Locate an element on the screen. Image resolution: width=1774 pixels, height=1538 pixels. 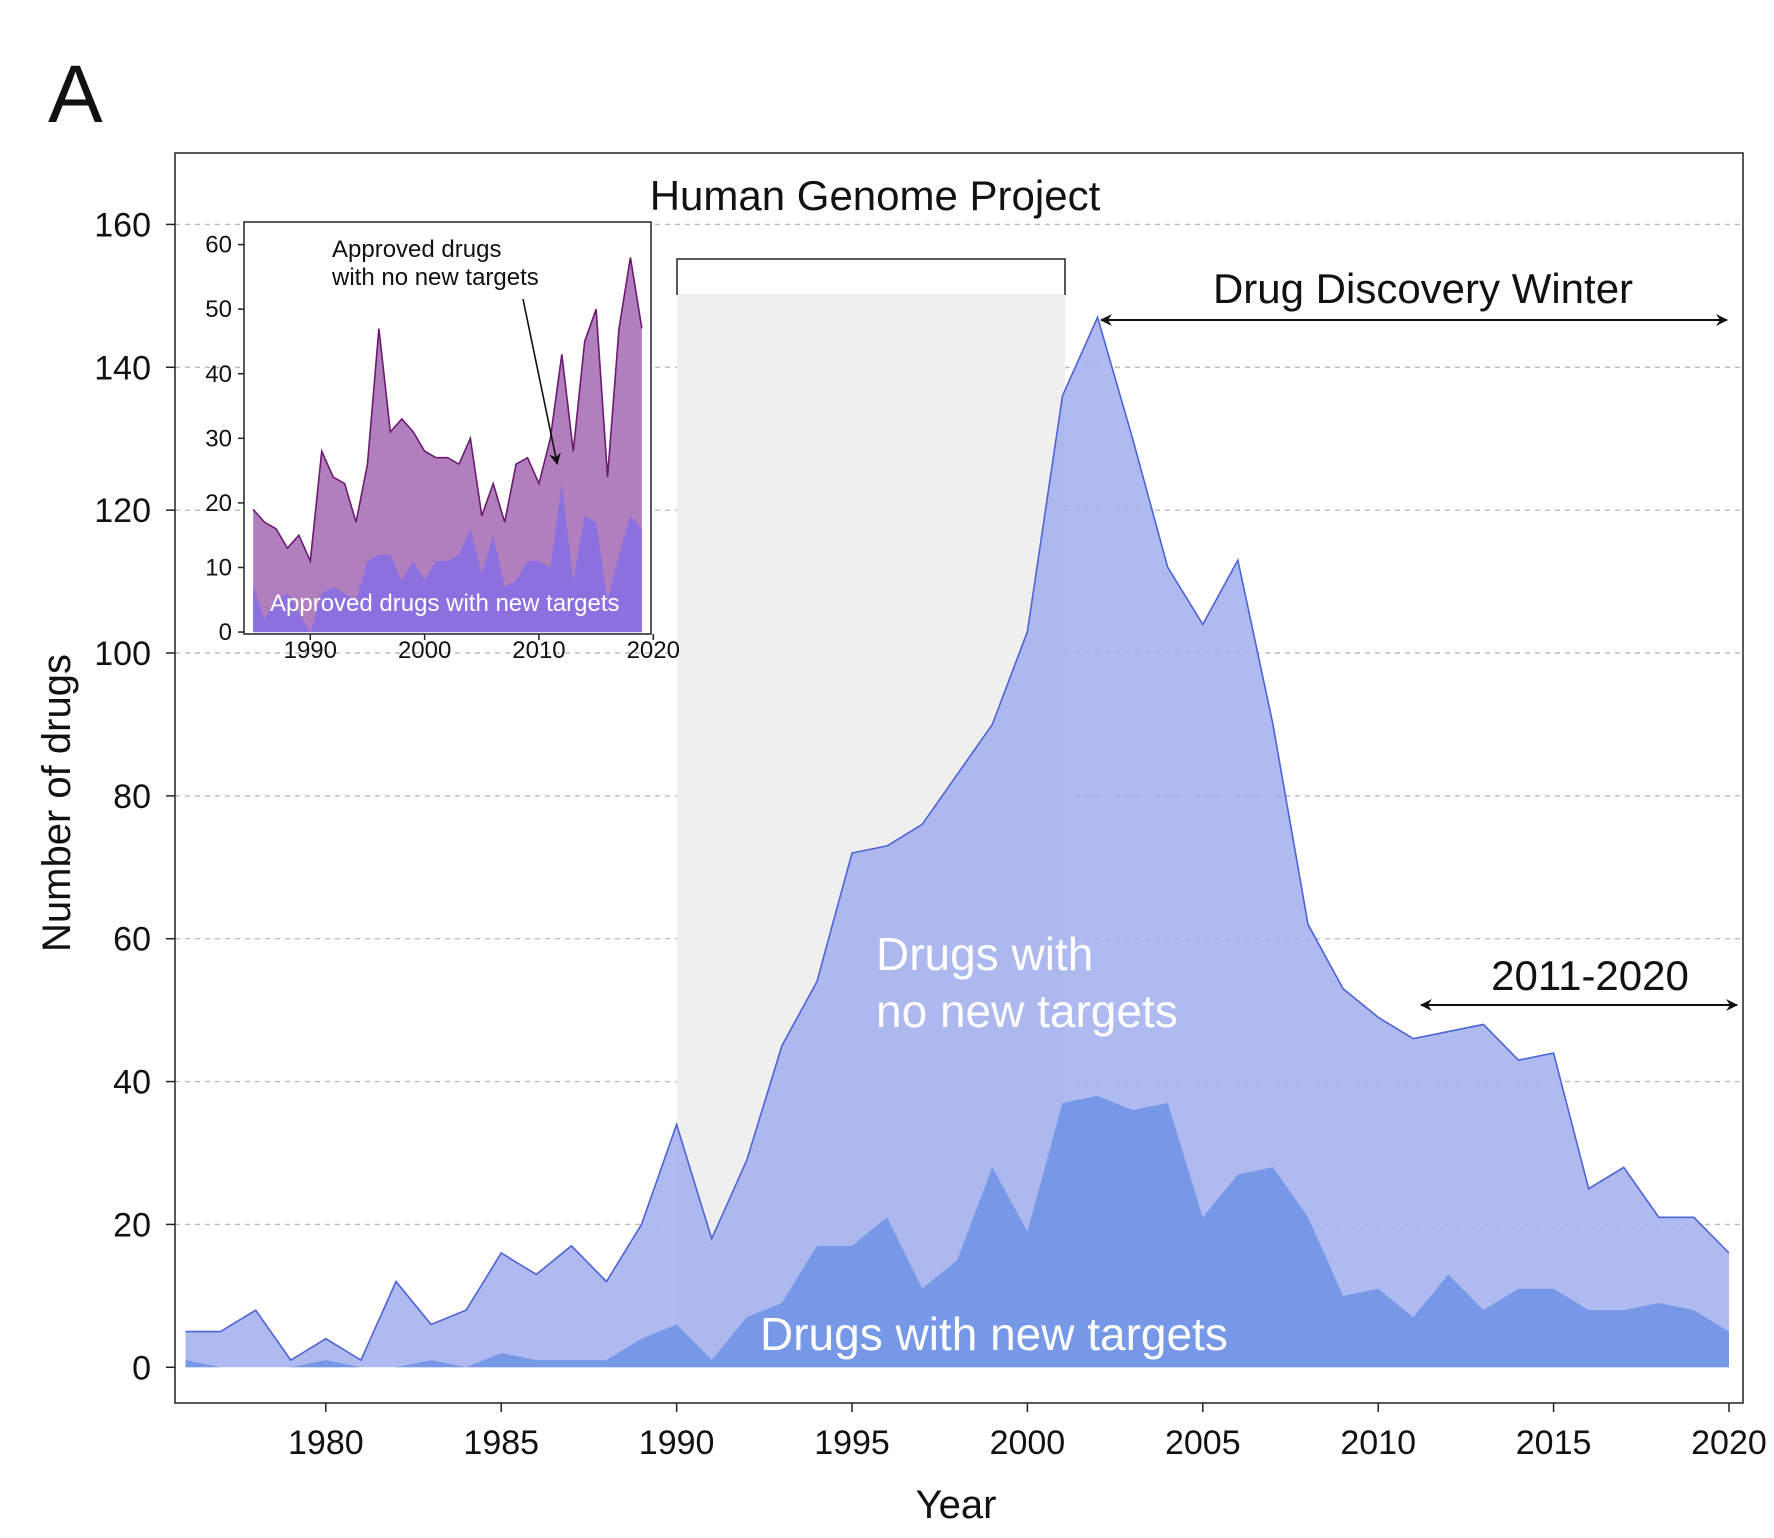
inset-no-new-label-line1: Approved drugs is located at coordinates (416, 249).